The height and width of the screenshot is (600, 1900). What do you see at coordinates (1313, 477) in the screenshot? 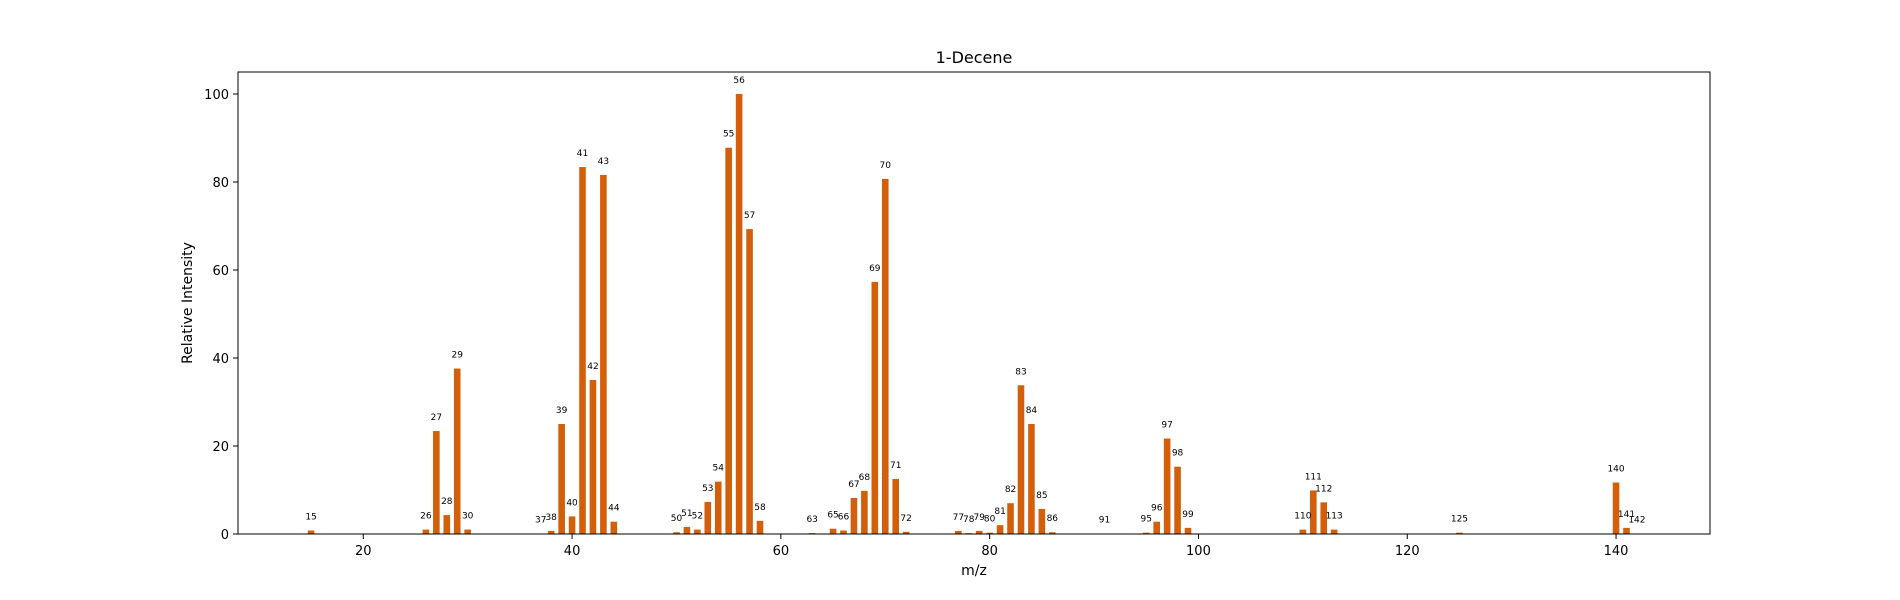
I see `bar-label-mz-111: 111` at bounding box center [1313, 477].